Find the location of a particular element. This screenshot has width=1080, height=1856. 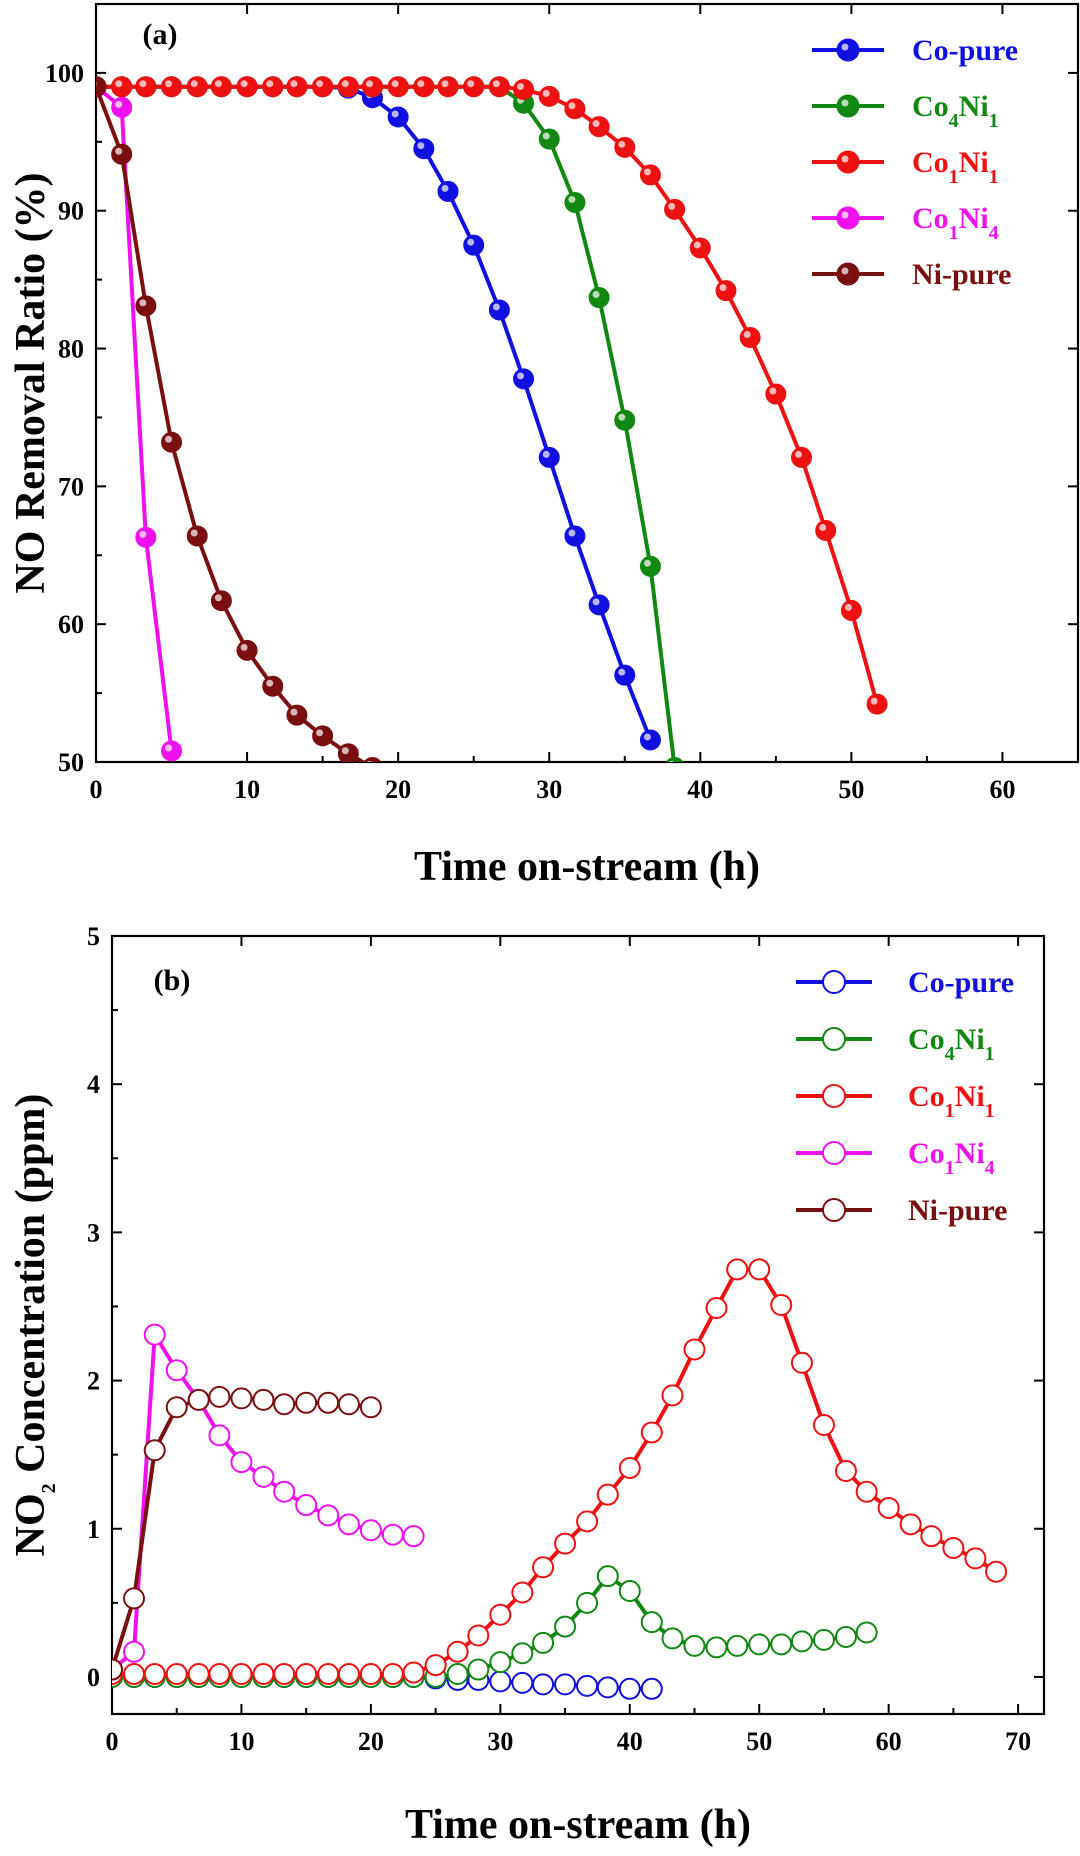

legend-label: Co4Ni1 is located at coordinates (951, 1044).